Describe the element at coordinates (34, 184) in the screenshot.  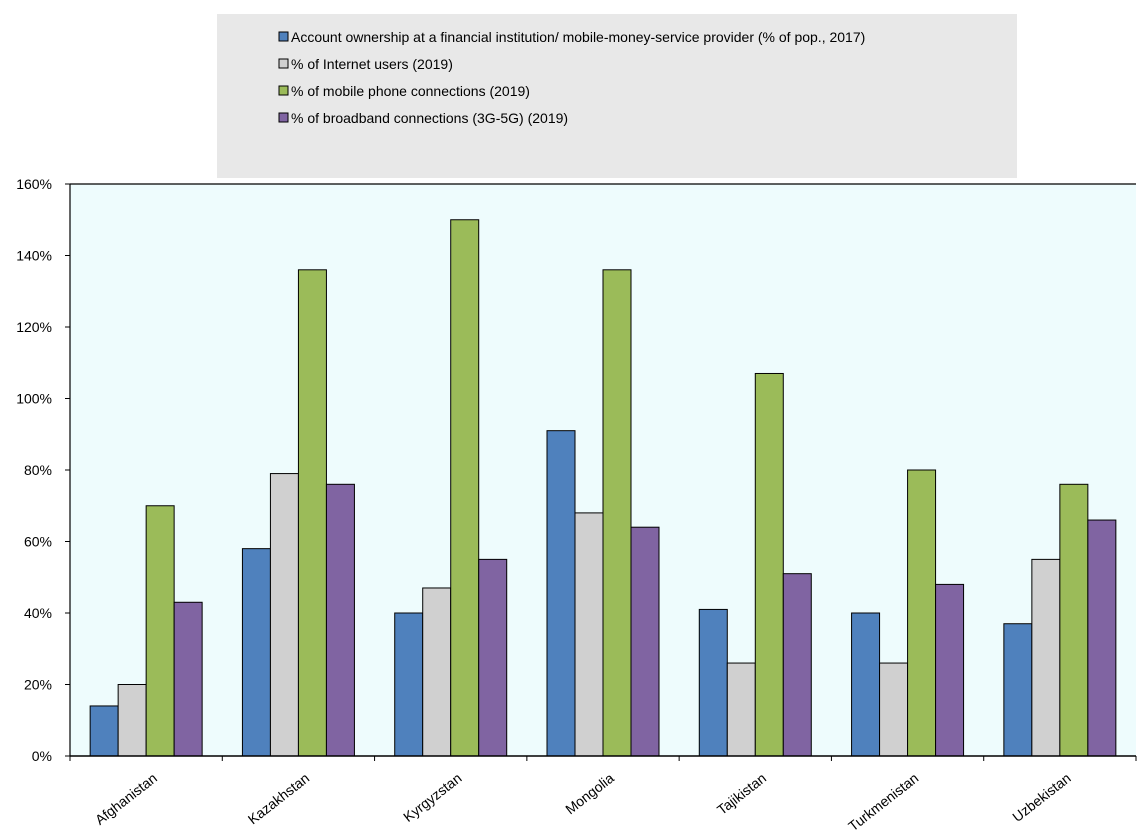
I see `y-tick-label: 160%` at that location.